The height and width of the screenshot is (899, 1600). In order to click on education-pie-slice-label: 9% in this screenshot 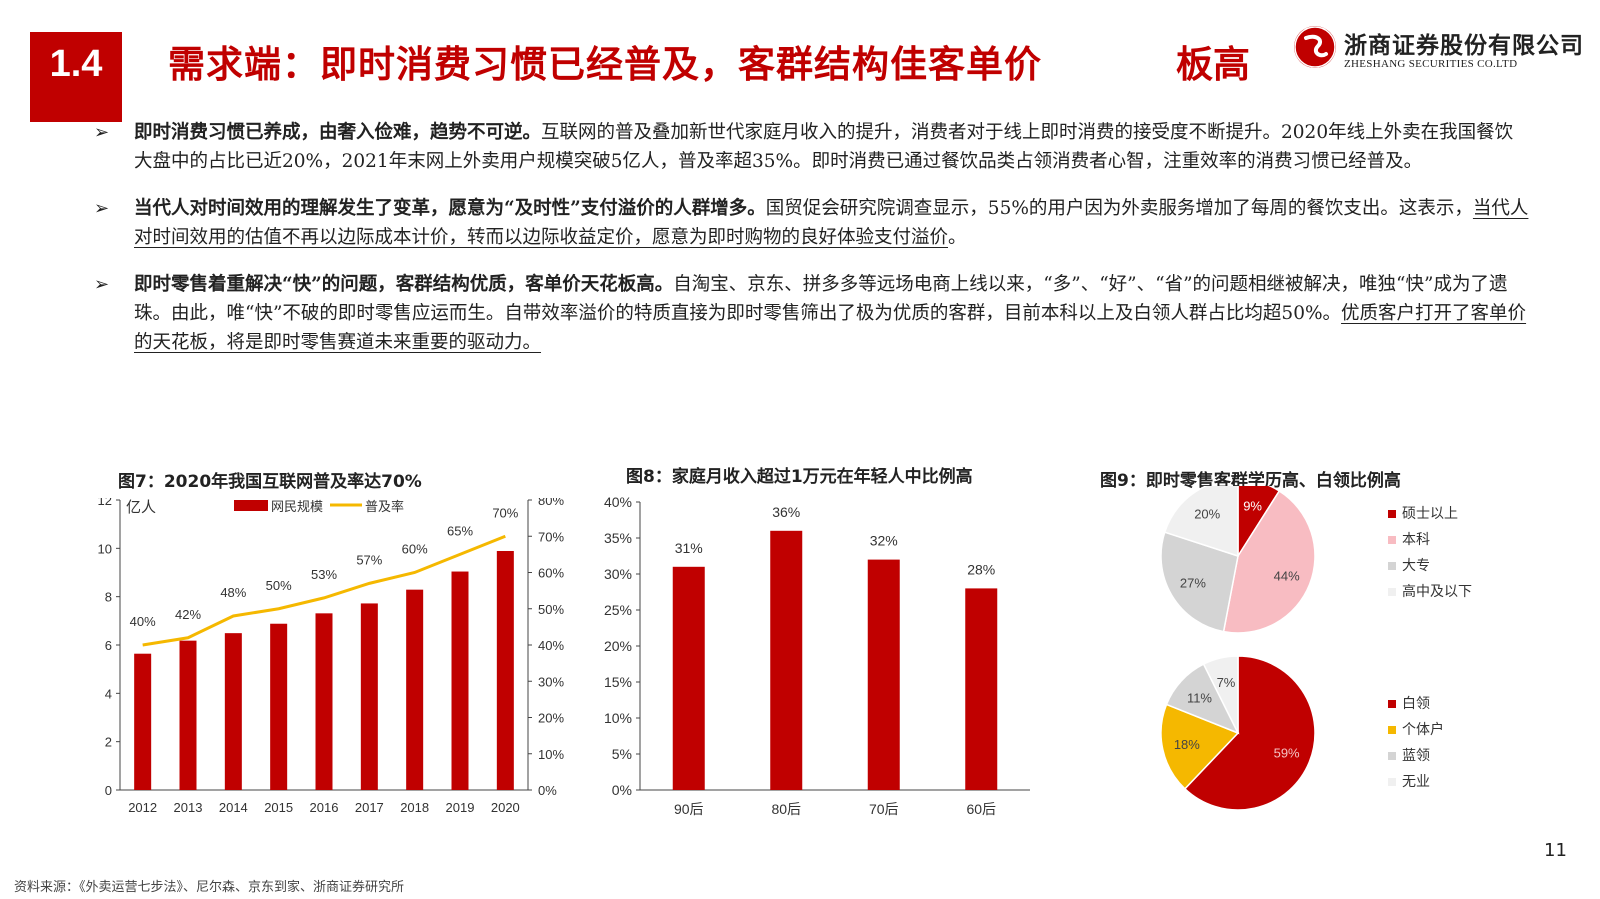, I will do `click(1252, 506)`.